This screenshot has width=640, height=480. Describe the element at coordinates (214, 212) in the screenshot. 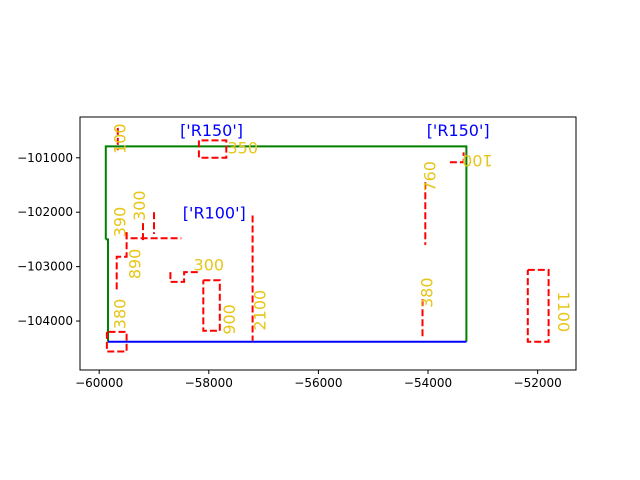

I see `annotation-label-2: ['R100']` at that location.